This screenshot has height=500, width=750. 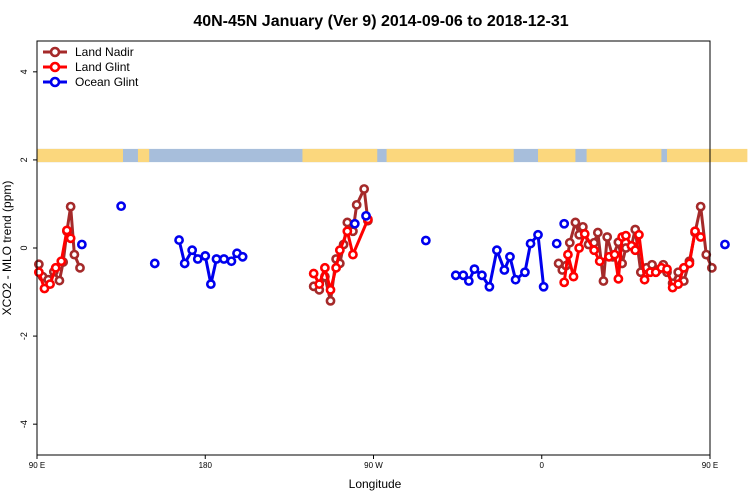 I want to click on y-axis-ticks: -4 -2 0 2 4, so click(x=28, y=248).